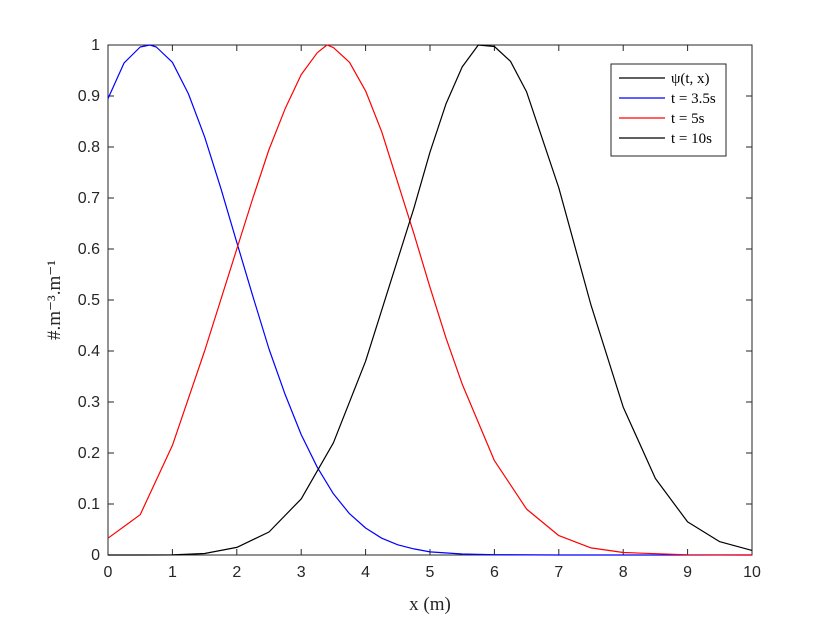  What do you see at coordinates (95, 555) in the screenshot?
I see `y-tick-label: 0` at bounding box center [95, 555].